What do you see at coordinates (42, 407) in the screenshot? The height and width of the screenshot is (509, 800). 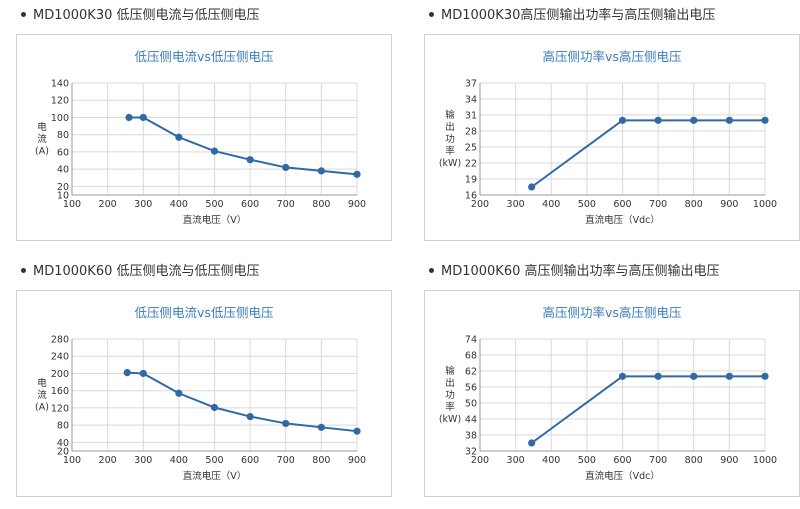 I see `y-axis-label: (A)` at bounding box center [42, 407].